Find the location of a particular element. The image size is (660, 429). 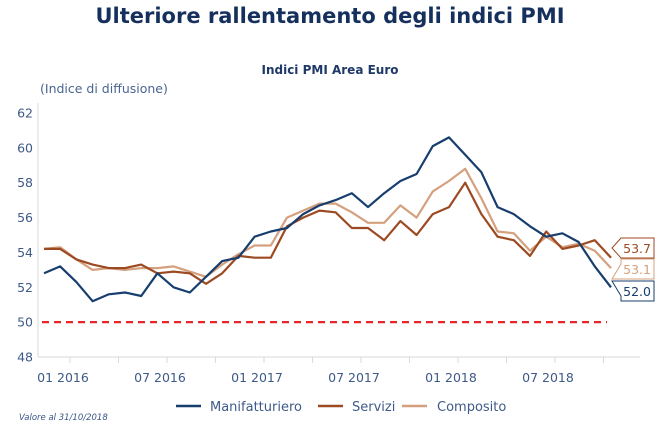

callout-box-servizi is located at coordinates (633, 248).